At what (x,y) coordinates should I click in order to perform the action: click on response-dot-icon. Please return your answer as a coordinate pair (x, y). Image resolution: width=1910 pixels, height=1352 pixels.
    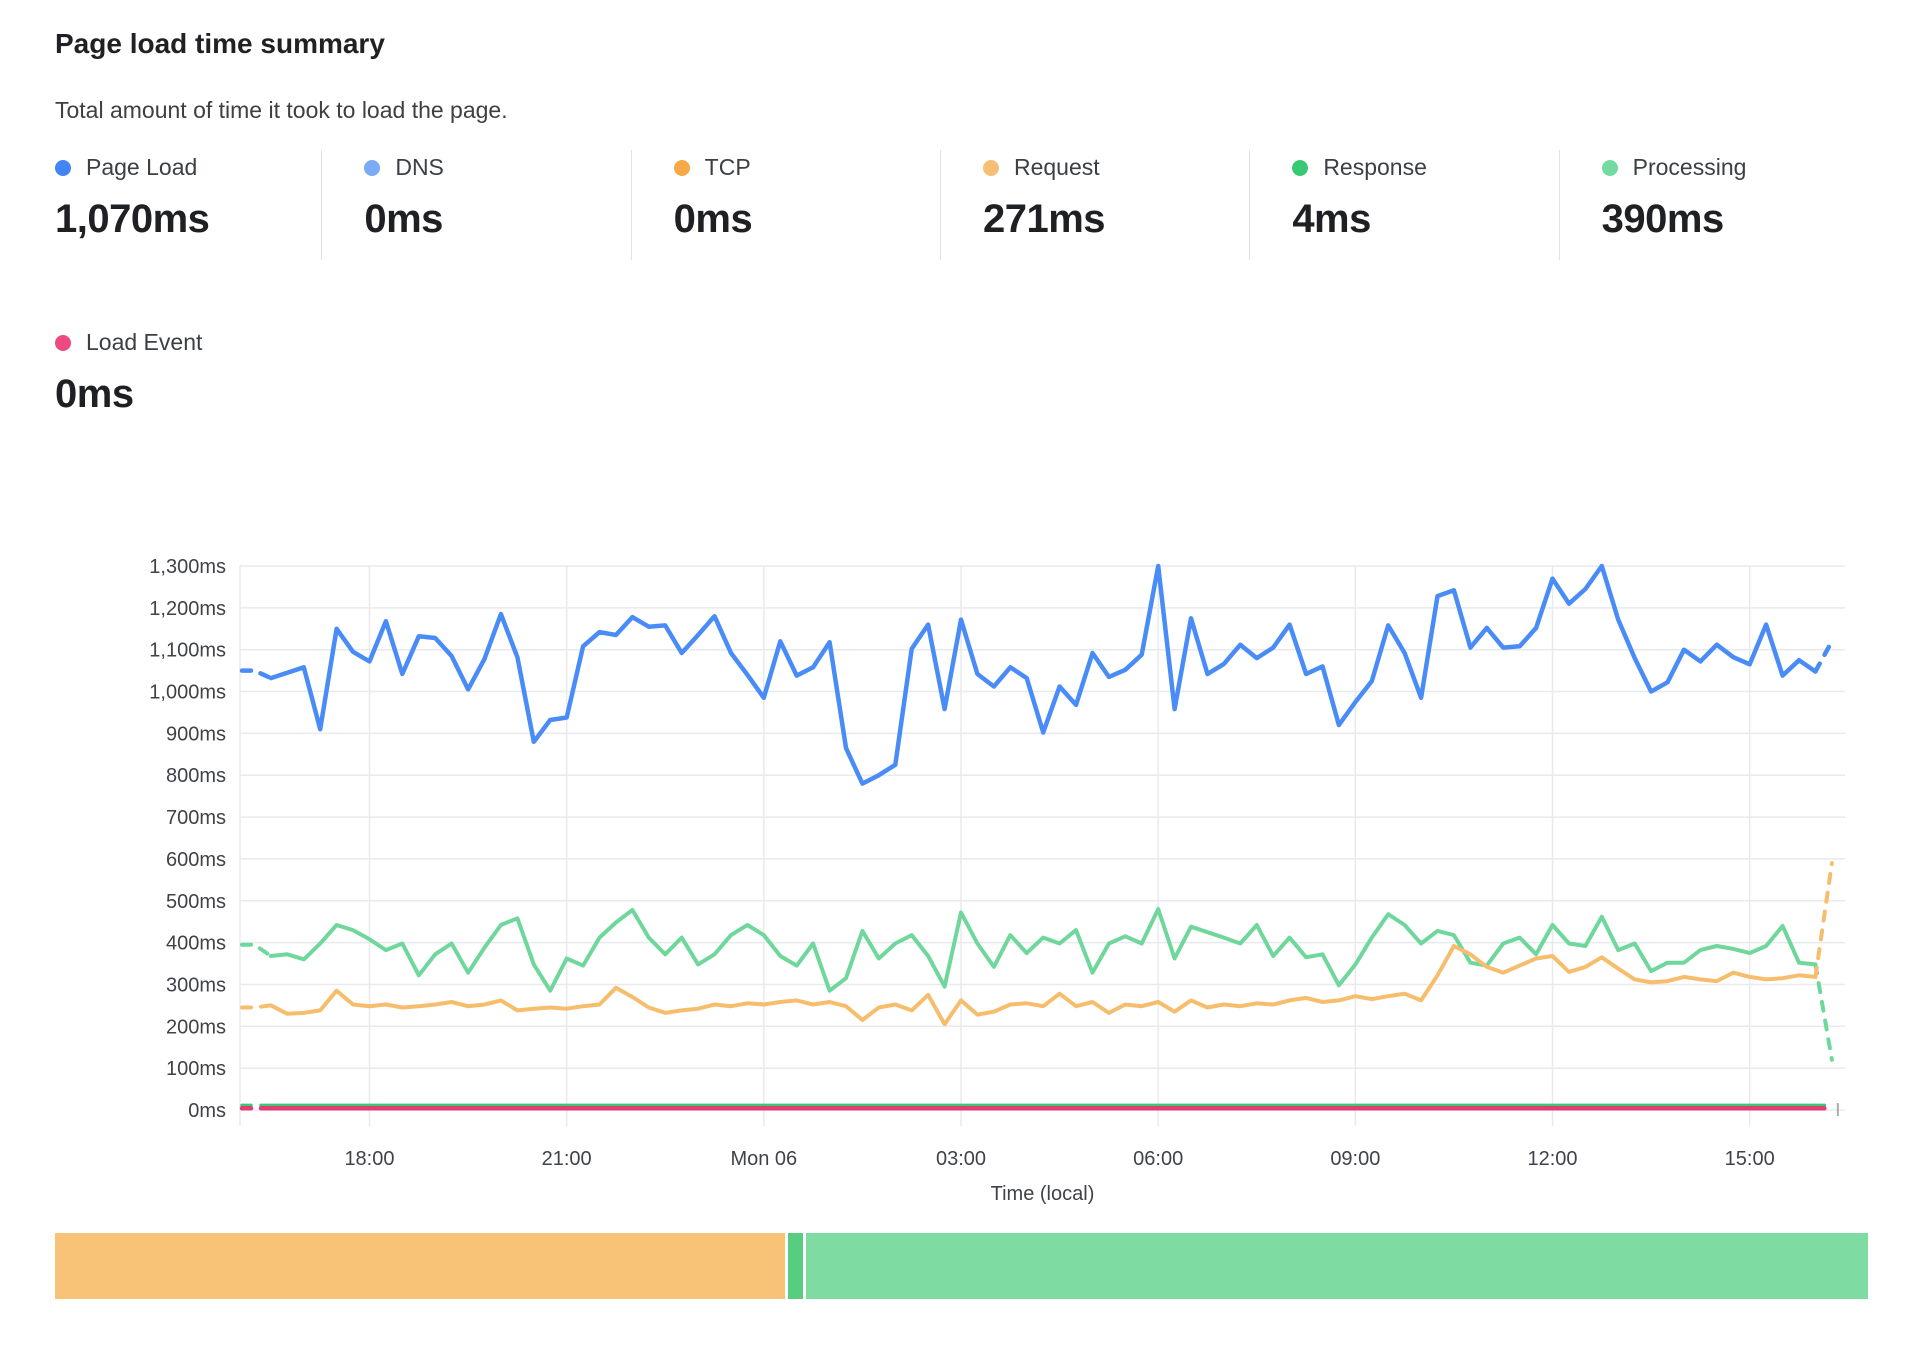
    Looking at the image, I should click on (1300, 167).